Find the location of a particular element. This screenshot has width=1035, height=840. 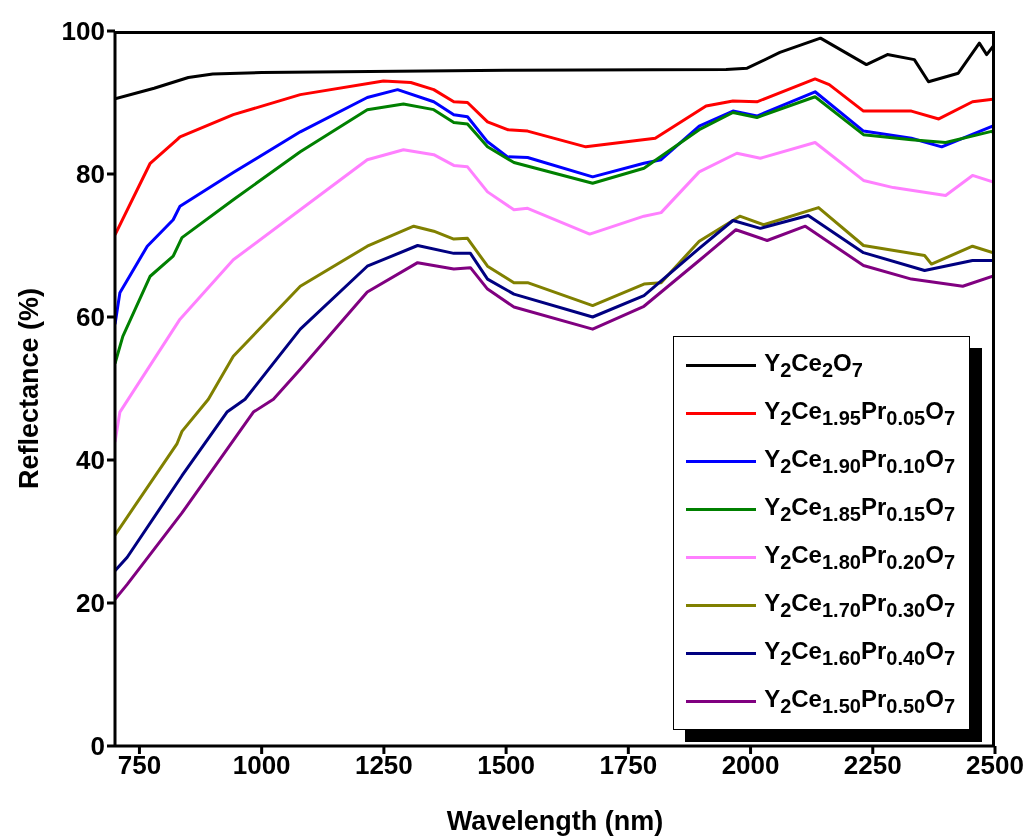

x-tick-label: 2000 is located at coordinates (750, 765).